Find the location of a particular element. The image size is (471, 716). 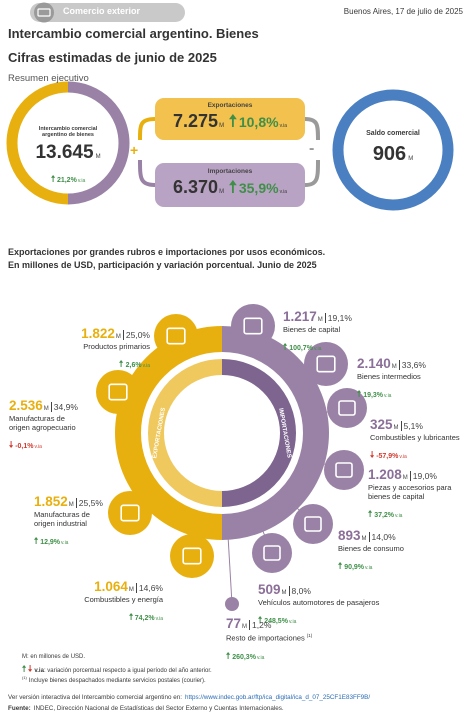

exportaciones-label: Exportaciones is located at coordinates (230, 105).